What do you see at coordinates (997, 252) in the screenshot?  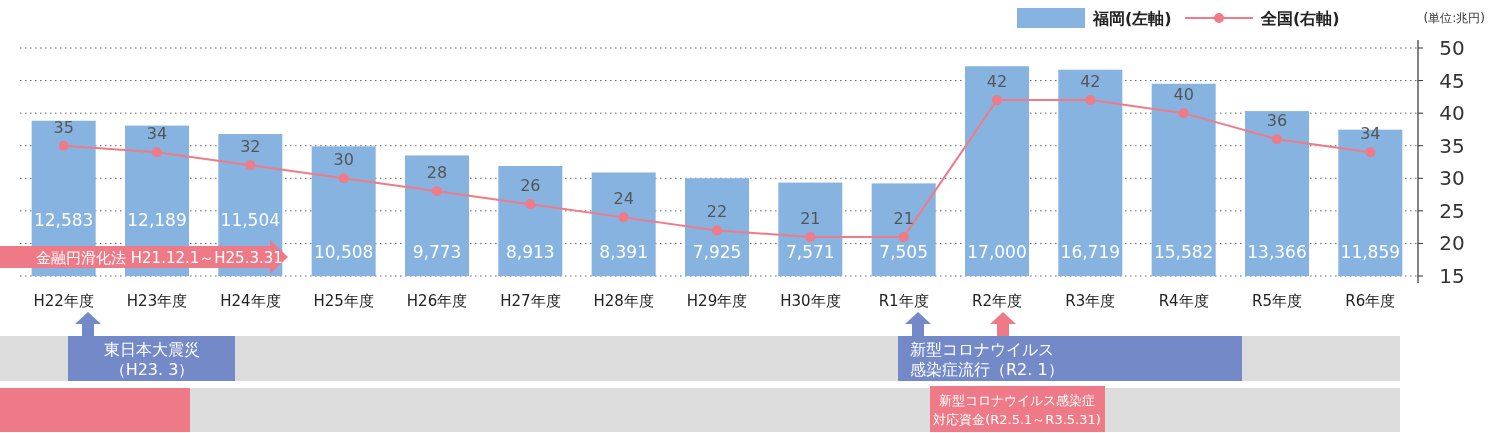 I see `data-label: 17,000` at bounding box center [997, 252].